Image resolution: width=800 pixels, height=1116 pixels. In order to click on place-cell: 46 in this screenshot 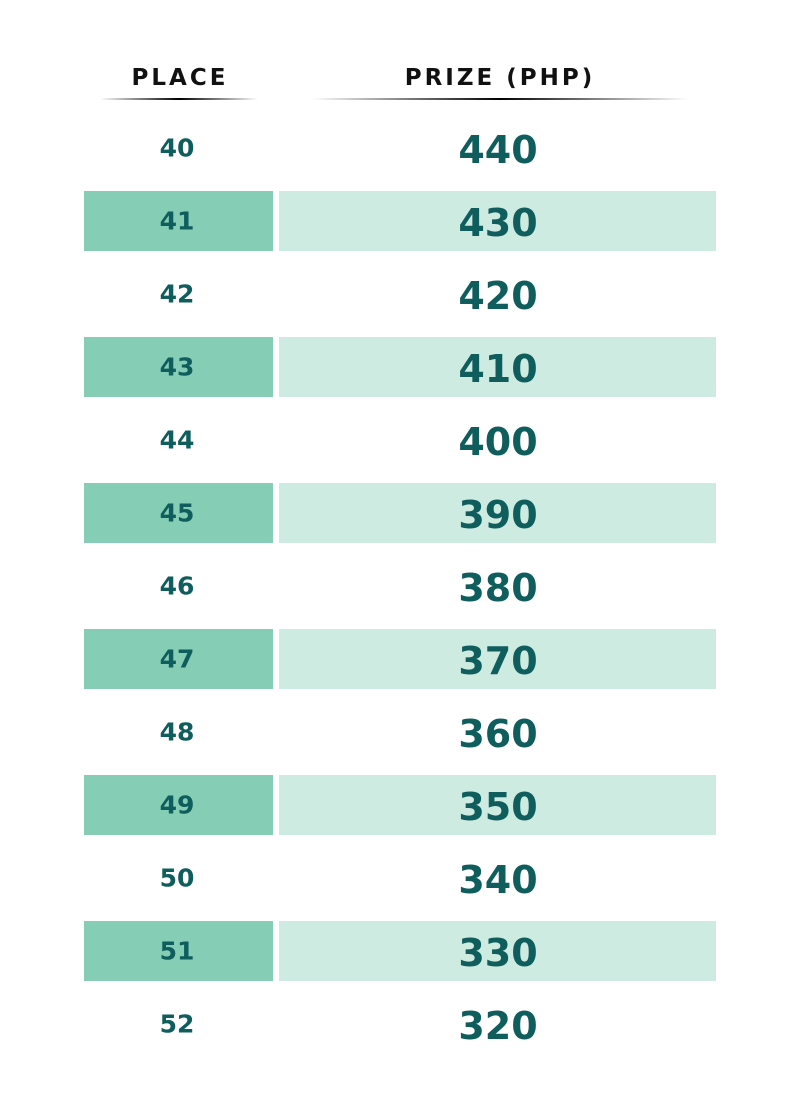, I will do `click(177, 586)`.